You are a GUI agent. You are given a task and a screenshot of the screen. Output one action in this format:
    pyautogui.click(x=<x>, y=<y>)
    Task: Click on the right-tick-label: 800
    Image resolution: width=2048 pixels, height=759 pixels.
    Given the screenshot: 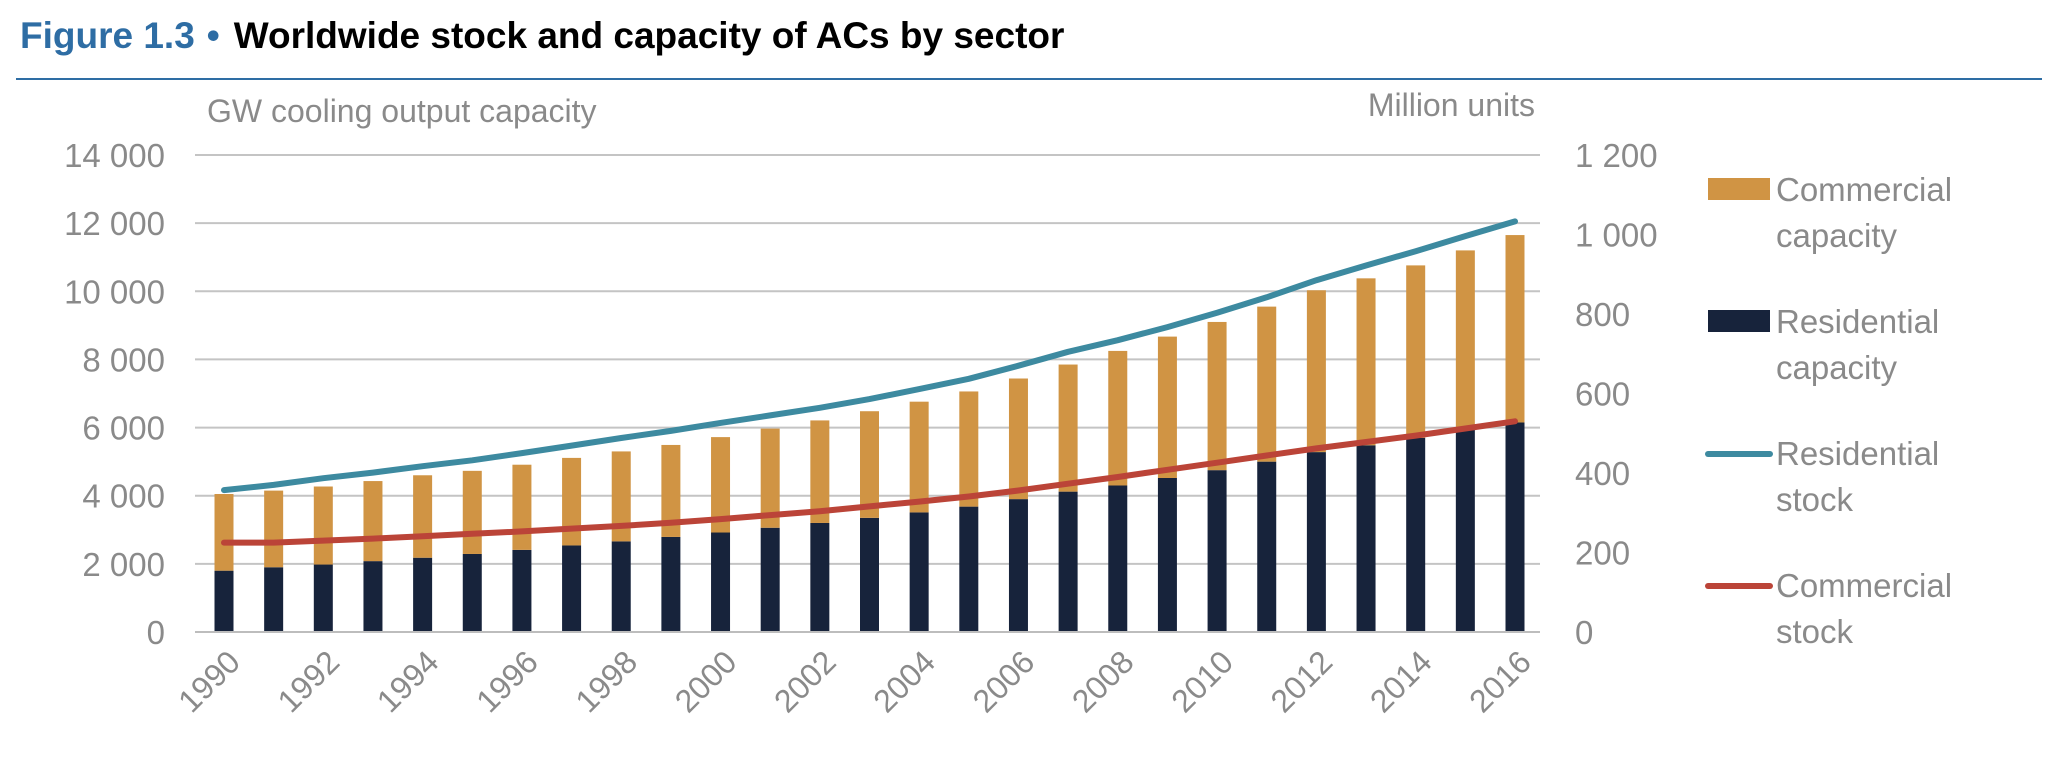 What is the action you would take?
    pyautogui.click(x=1602, y=314)
    